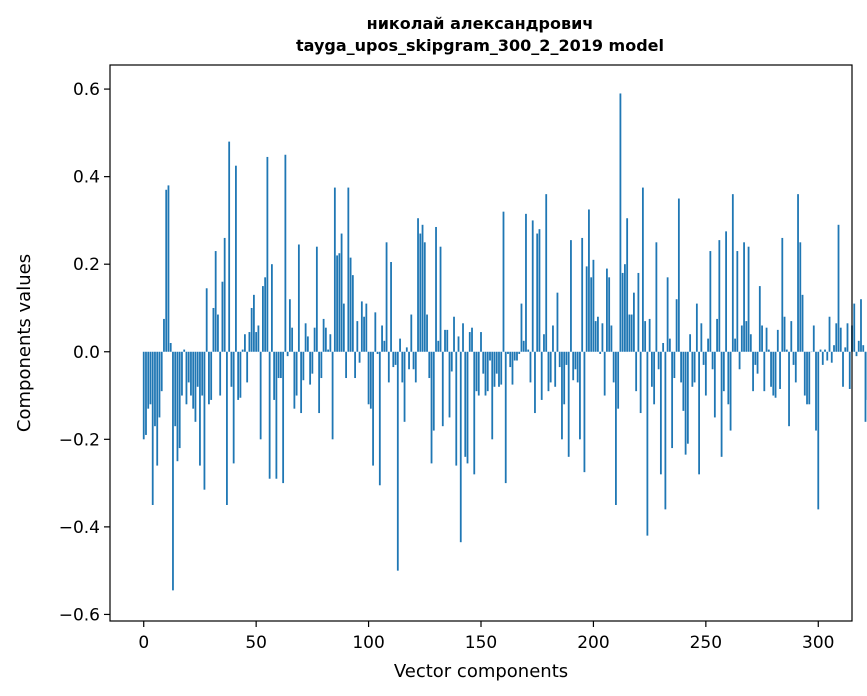 This screenshot has height=696, width=867. What do you see at coordinates (256, 643) in the screenshot?
I see `x-tick-label: 50` at bounding box center [256, 643].